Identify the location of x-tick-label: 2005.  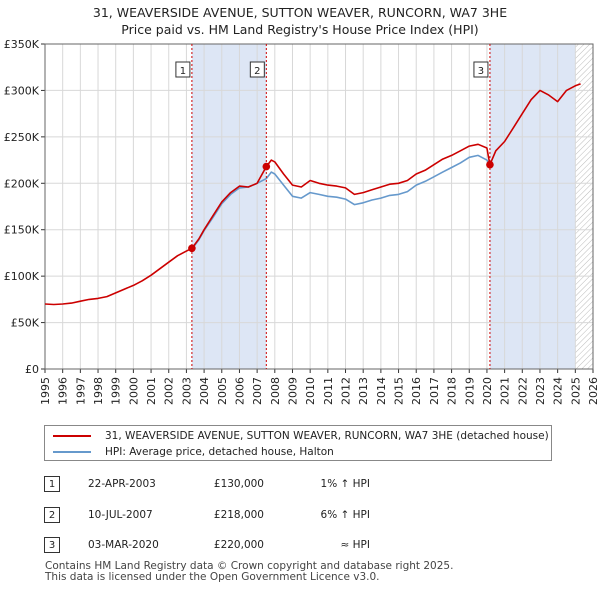
(222, 391).